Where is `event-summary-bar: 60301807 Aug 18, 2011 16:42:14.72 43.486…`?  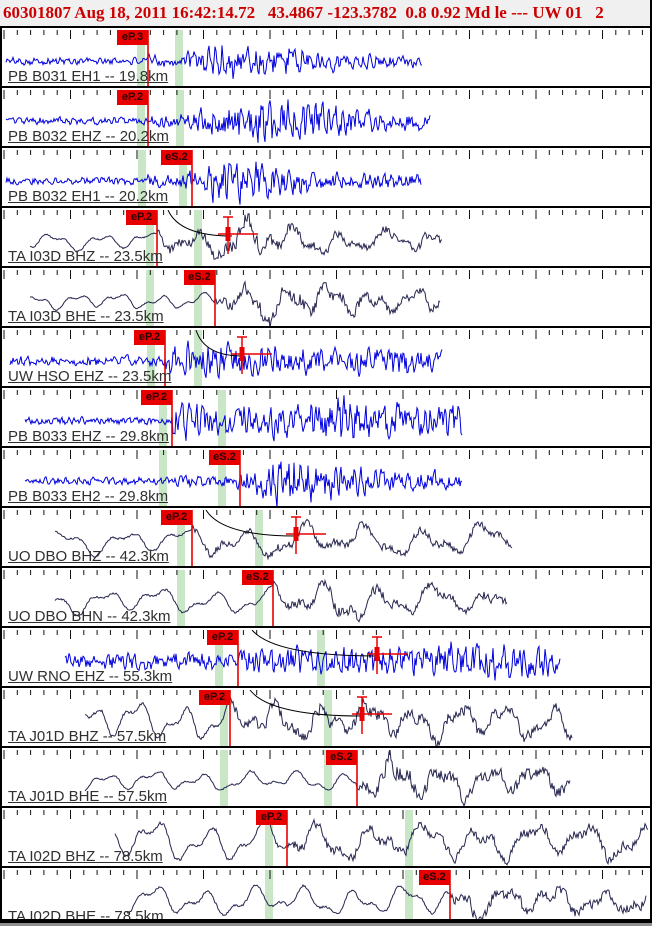
event-summary-bar: 60301807 Aug 18, 2011 16:42:14.72 43.486… is located at coordinates (326, 13).